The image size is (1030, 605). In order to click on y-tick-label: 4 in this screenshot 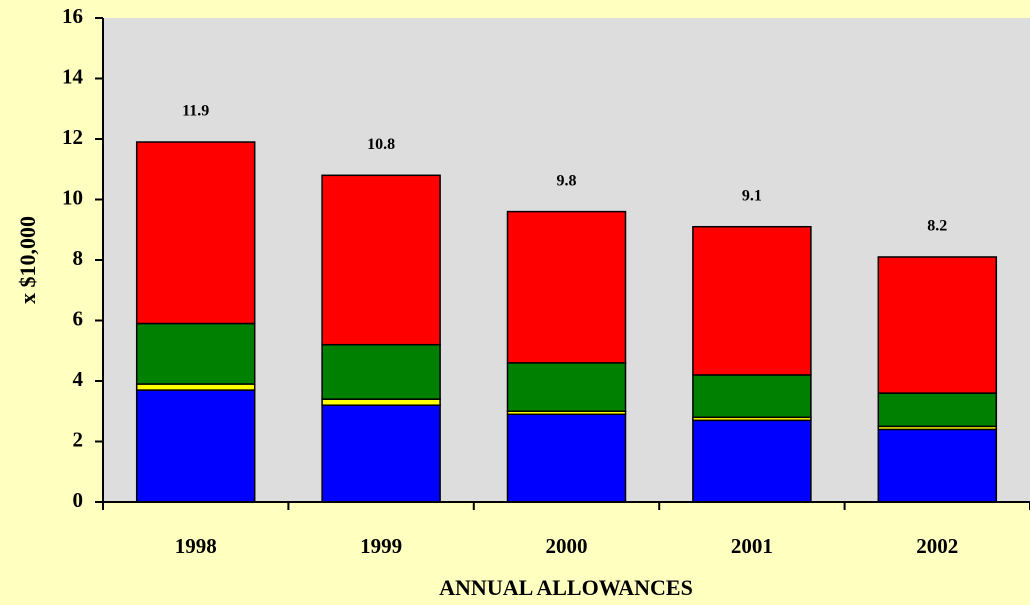, I will do `click(78, 379)`.